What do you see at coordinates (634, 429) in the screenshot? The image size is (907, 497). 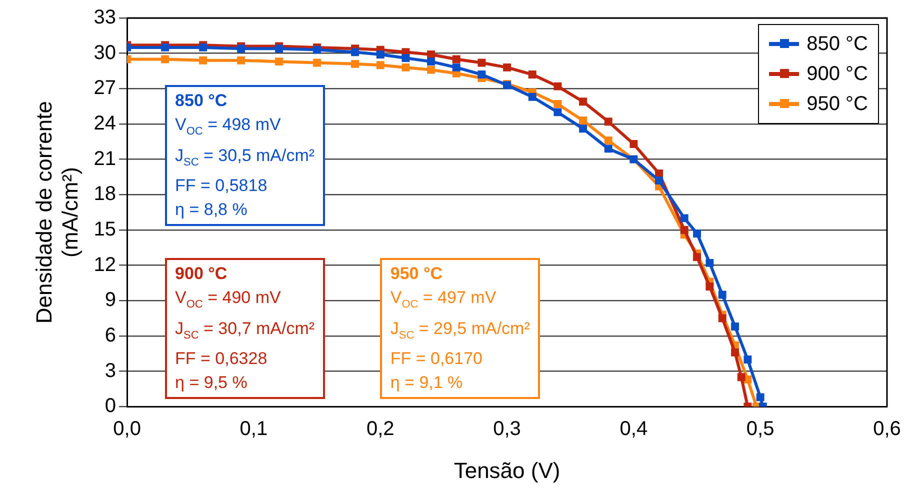 I see `x-tick-label: 0,4` at bounding box center [634, 429].